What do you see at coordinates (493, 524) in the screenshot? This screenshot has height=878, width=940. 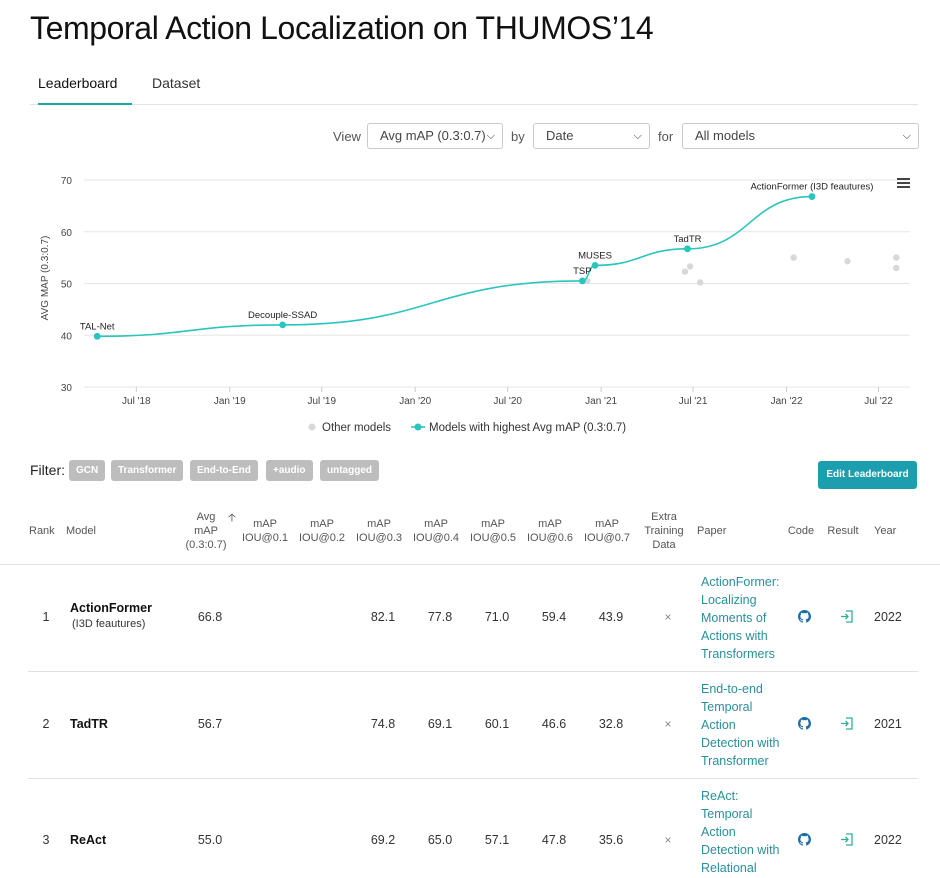 I see `header-iou05-line1: mAP` at bounding box center [493, 524].